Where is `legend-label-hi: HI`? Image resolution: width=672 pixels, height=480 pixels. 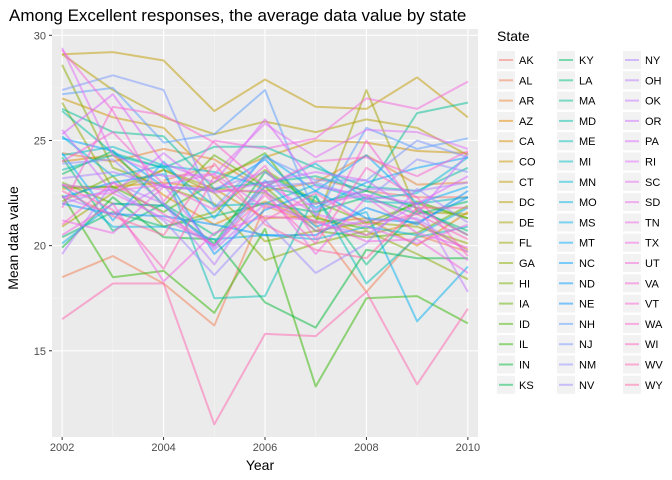
legend-label-hi: HI is located at coordinates (524, 284).